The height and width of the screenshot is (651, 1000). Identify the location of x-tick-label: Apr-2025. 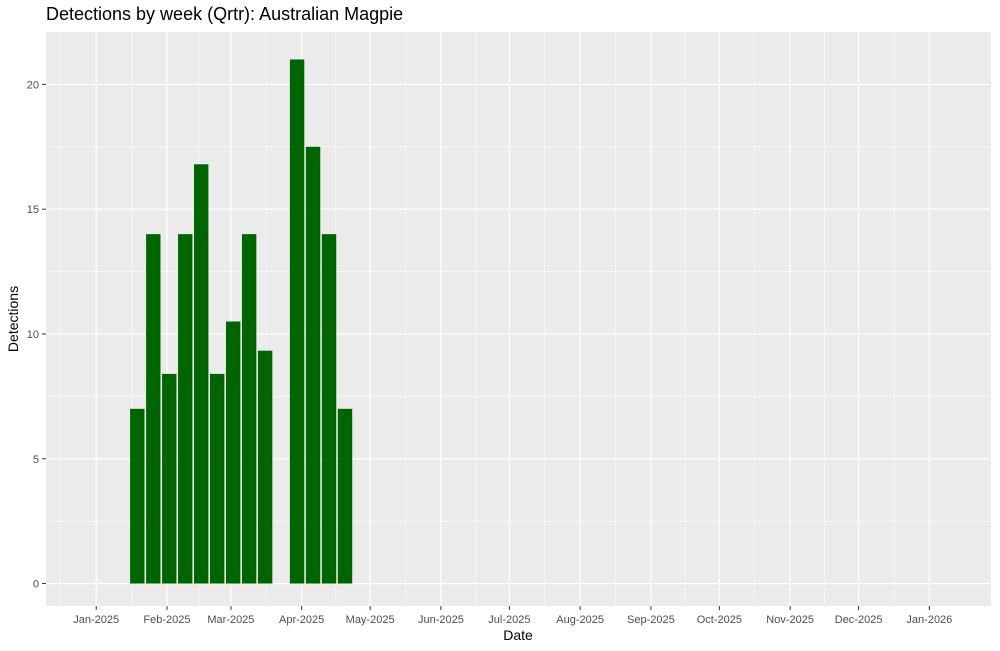
(301, 620).